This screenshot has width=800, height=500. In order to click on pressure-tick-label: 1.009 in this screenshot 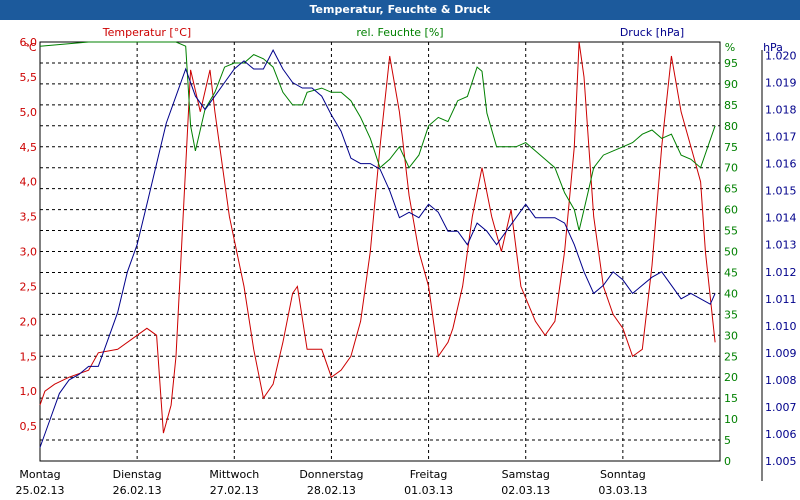, I will do `click(781, 353)`.